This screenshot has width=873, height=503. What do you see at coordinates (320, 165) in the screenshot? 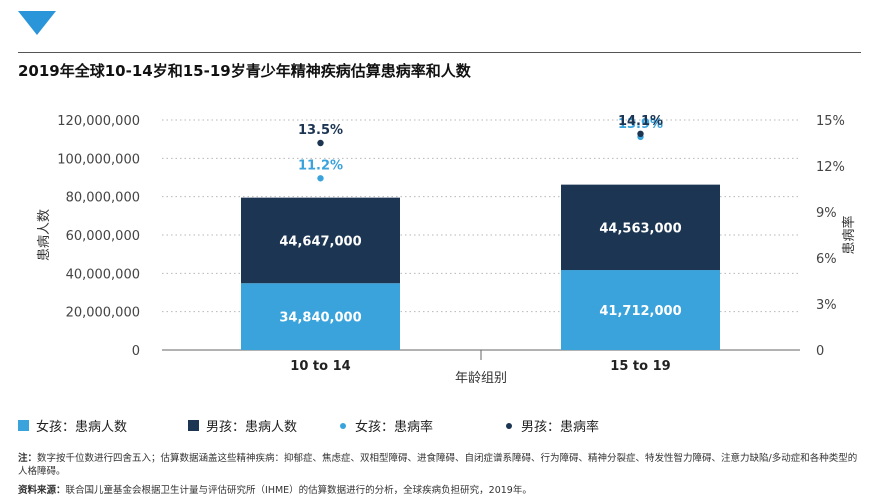
I see `girls-rate-label: 11.2%` at bounding box center [320, 165].